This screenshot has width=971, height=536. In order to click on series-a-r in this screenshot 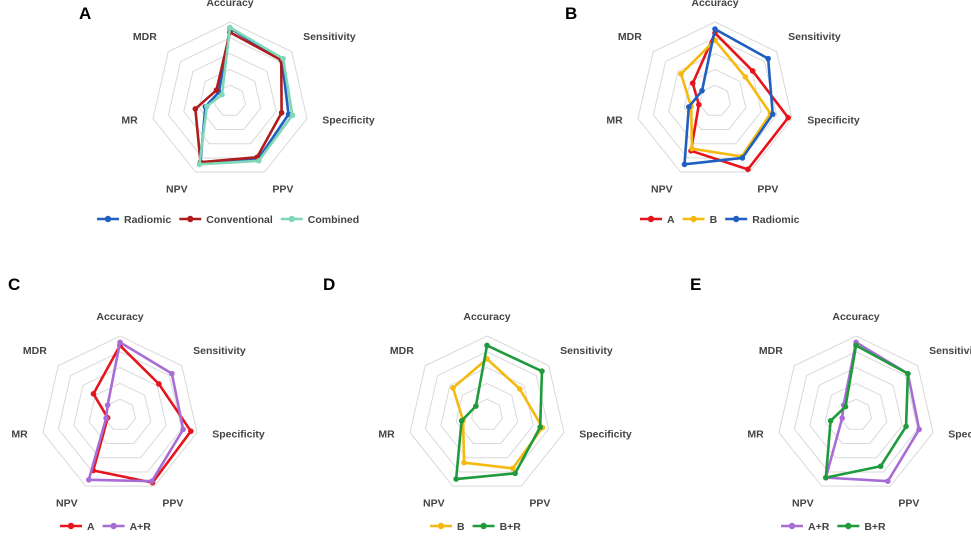, I will do `click(136, 411)`.